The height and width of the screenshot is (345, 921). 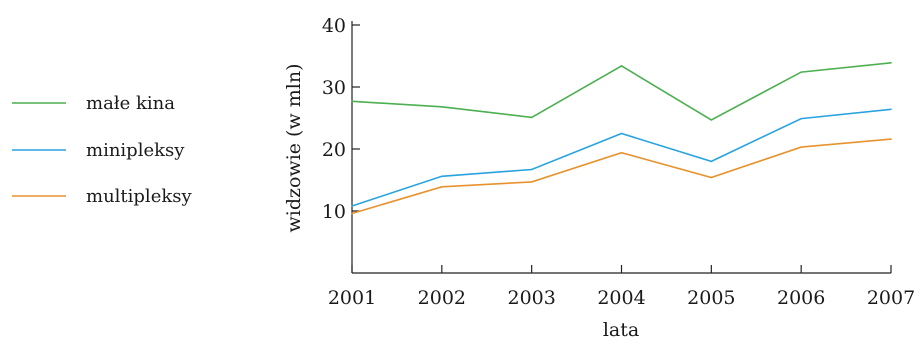 I want to click on y-axis-title: widzowie (w mln), so click(x=294, y=147).